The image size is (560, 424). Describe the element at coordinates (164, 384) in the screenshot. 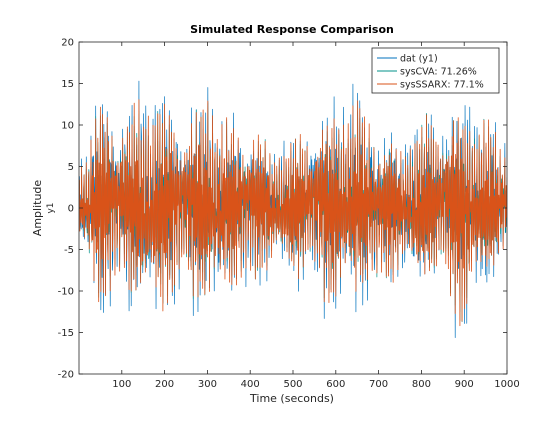

I see `x-tick-label: 200` at that location.